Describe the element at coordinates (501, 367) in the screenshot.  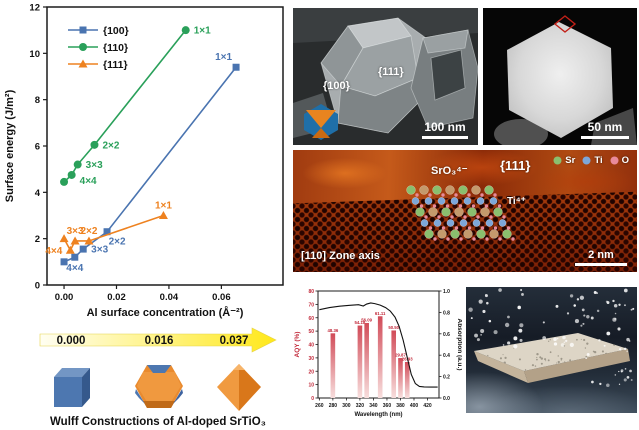
I see `slab-left-edge` at that location.